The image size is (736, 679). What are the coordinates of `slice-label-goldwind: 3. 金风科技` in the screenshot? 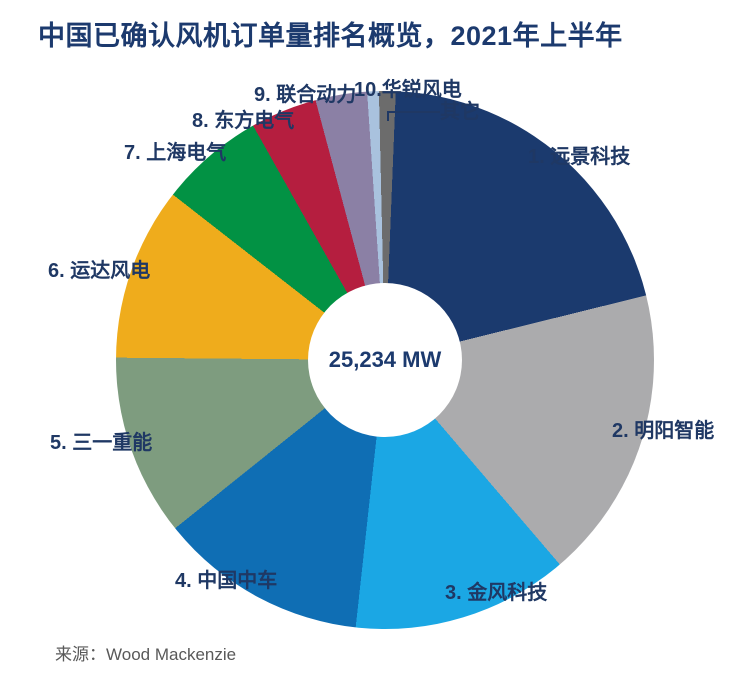 It's located at (496, 593).